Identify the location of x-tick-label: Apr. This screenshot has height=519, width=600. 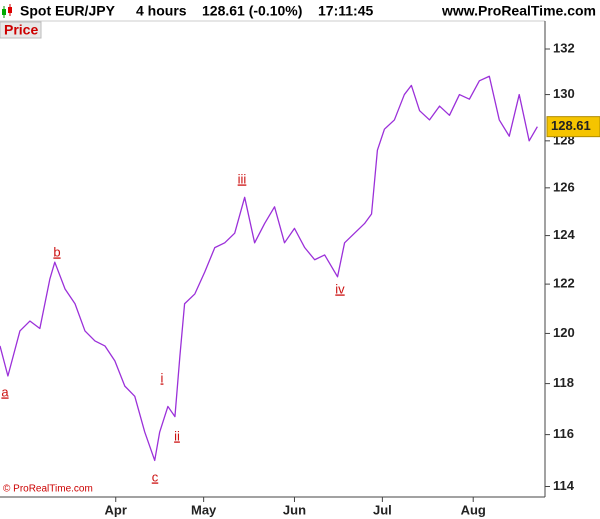
(116, 509).